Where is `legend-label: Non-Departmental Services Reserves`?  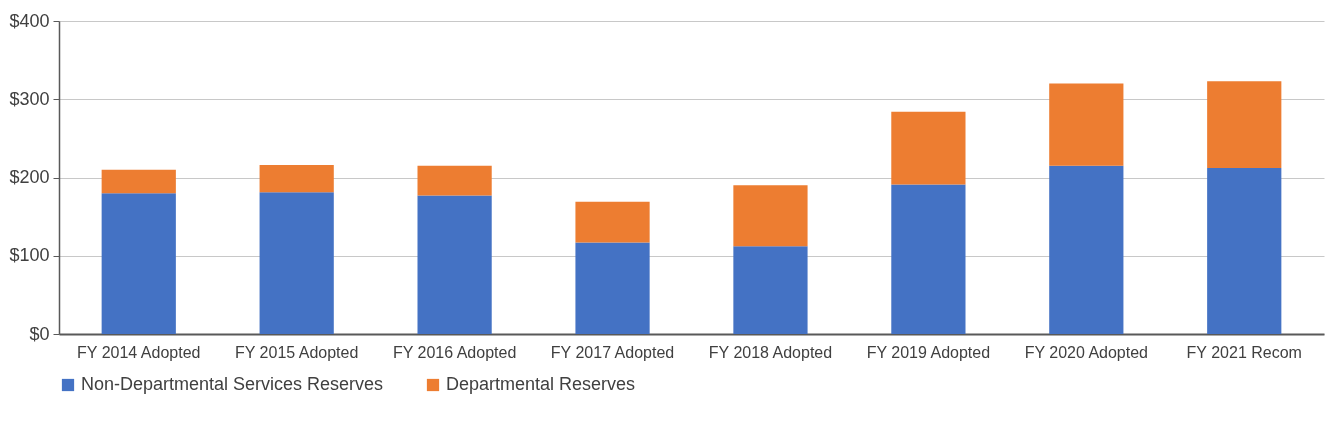
legend-label: Non-Departmental Services Reserves is located at coordinates (232, 384).